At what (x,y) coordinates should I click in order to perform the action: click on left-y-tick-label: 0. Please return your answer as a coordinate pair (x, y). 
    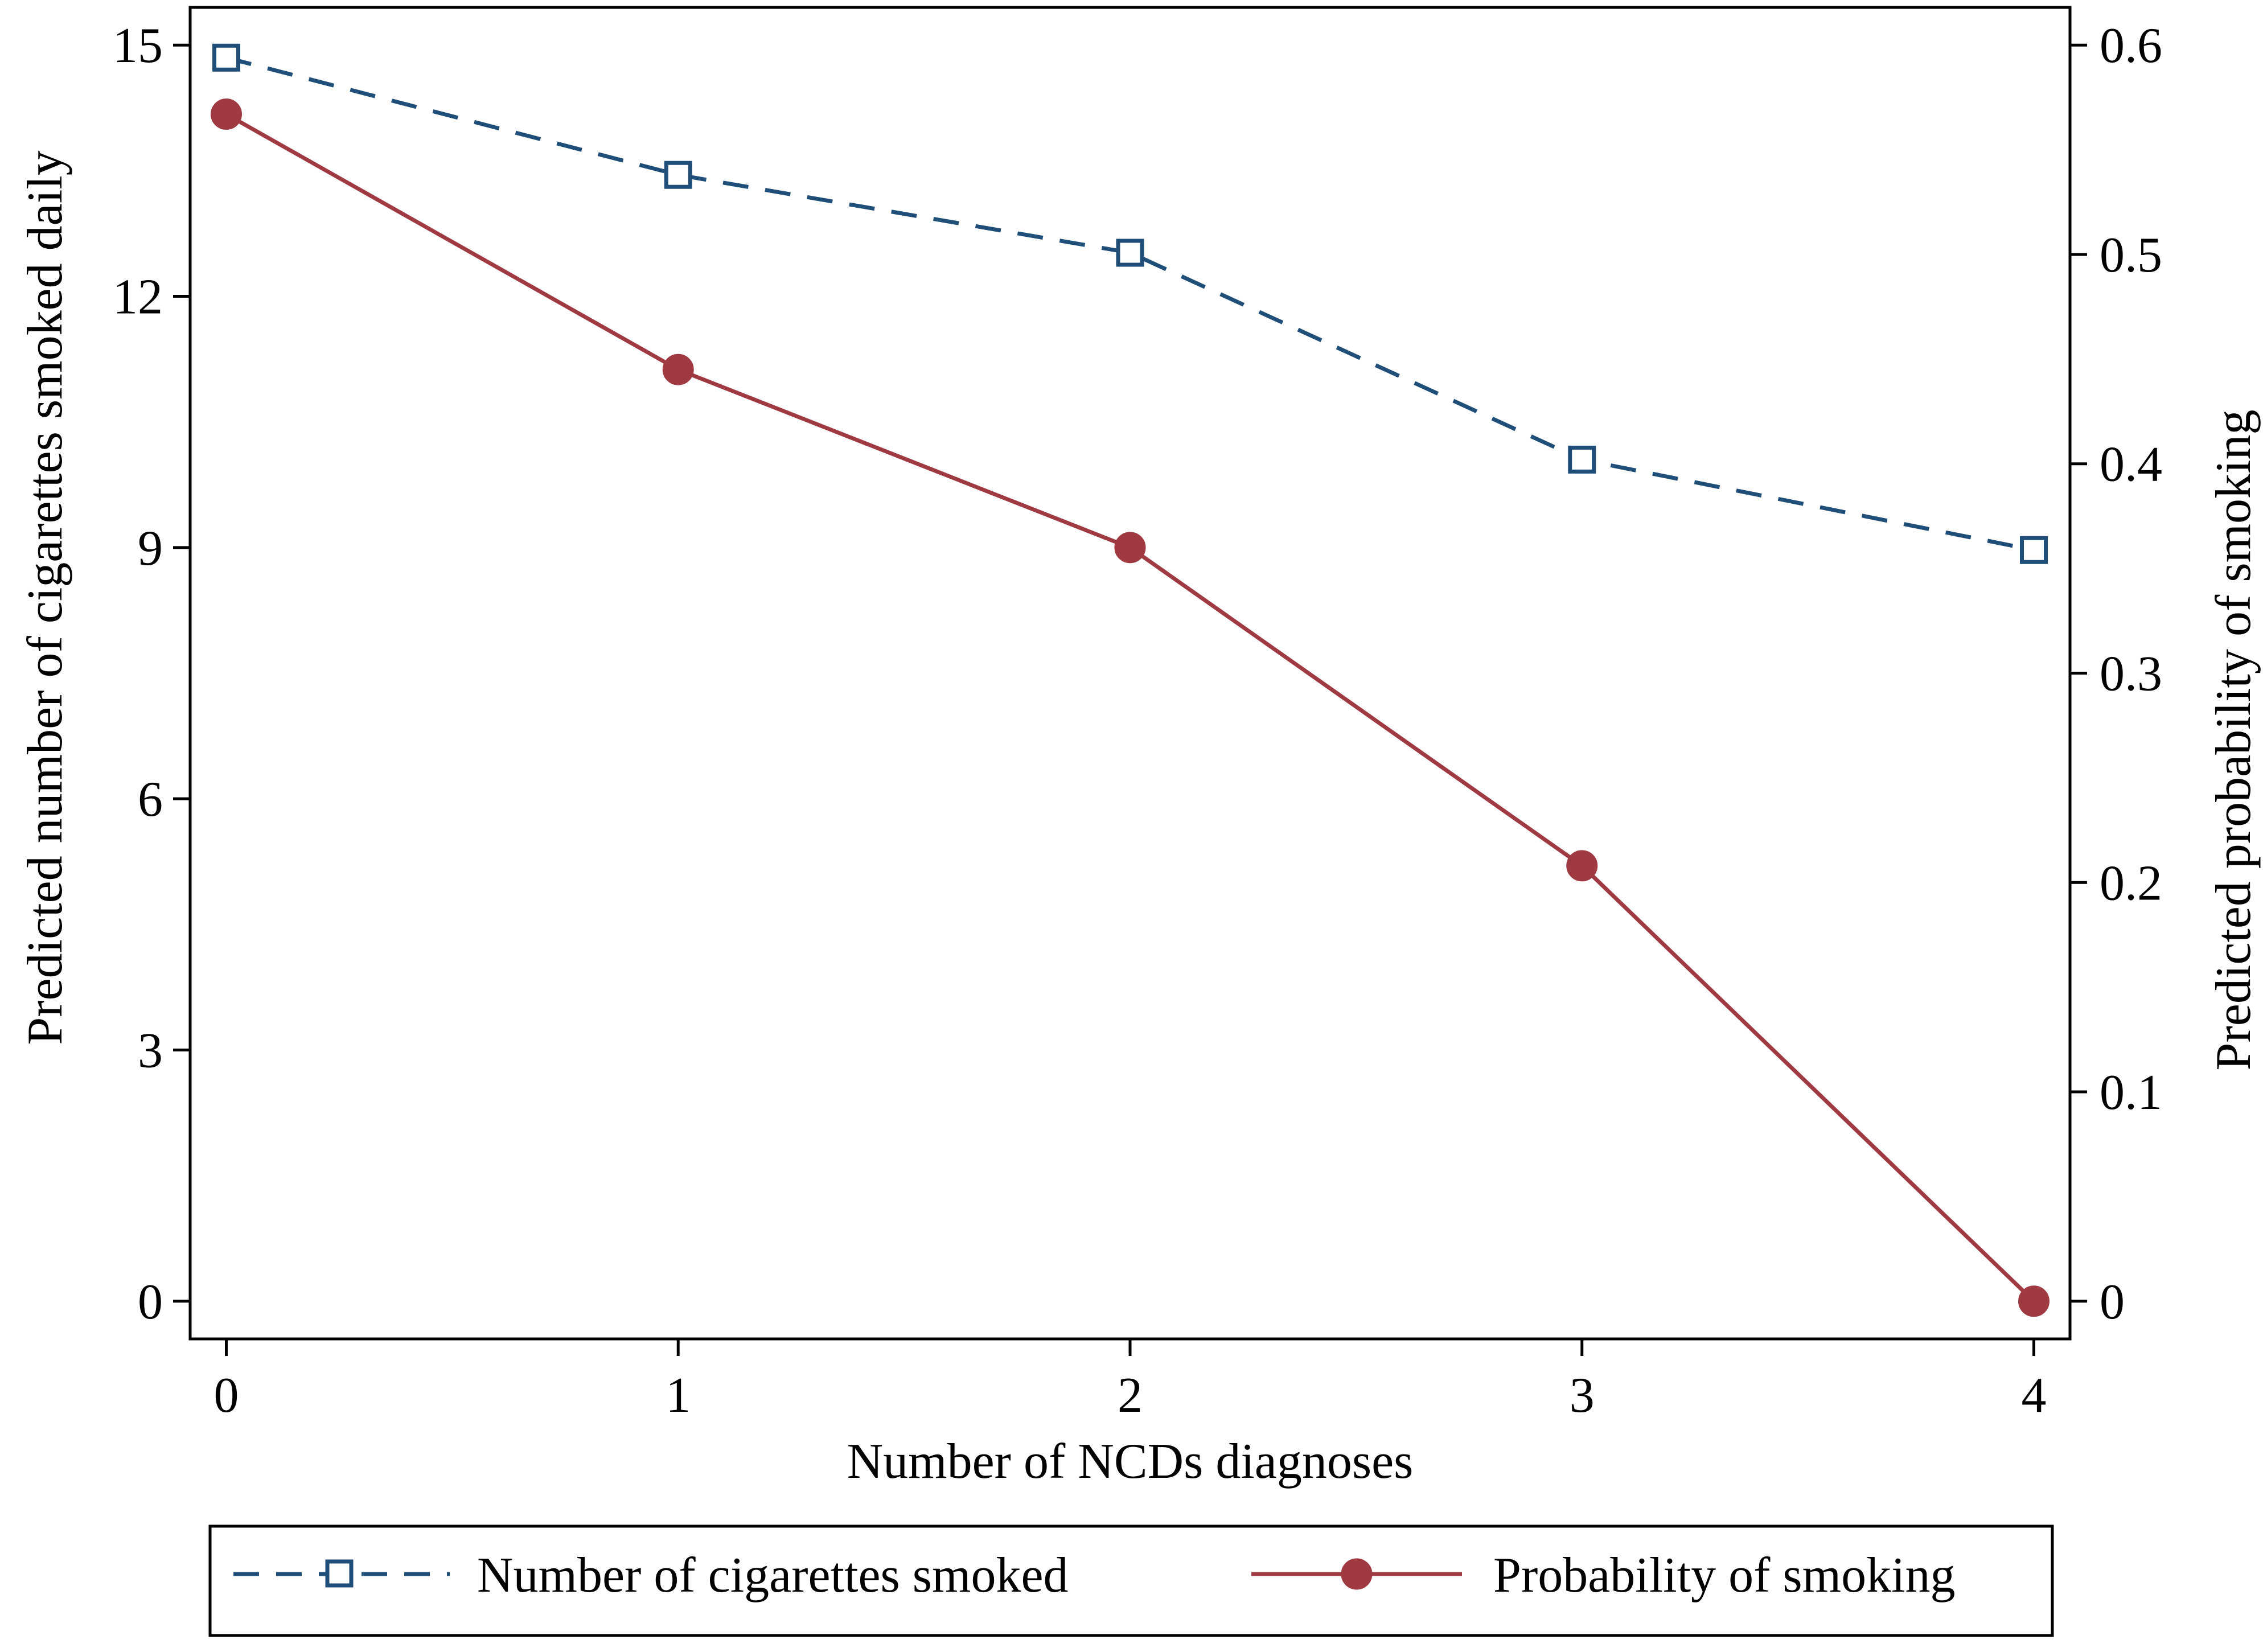
    Looking at the image, I should click on (150, 1302).